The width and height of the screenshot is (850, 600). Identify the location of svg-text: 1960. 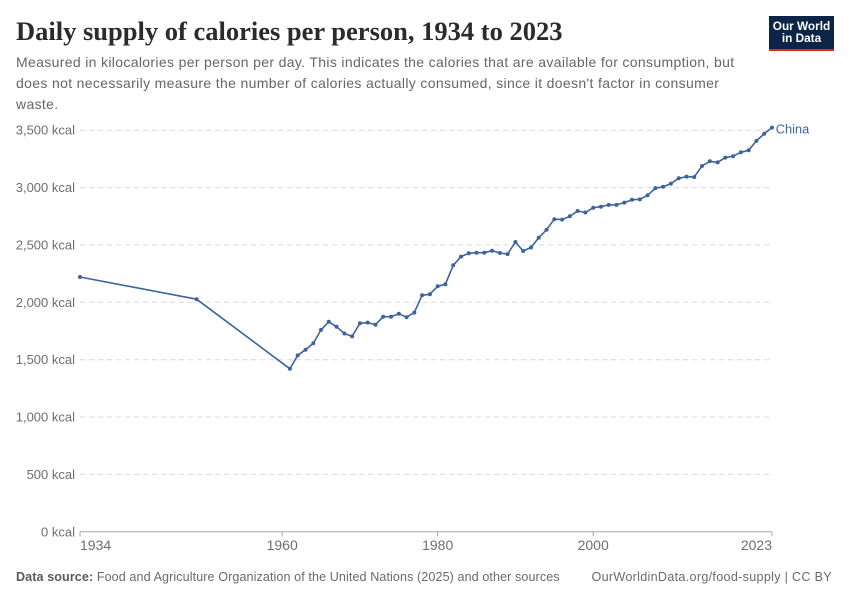
(282, 545).